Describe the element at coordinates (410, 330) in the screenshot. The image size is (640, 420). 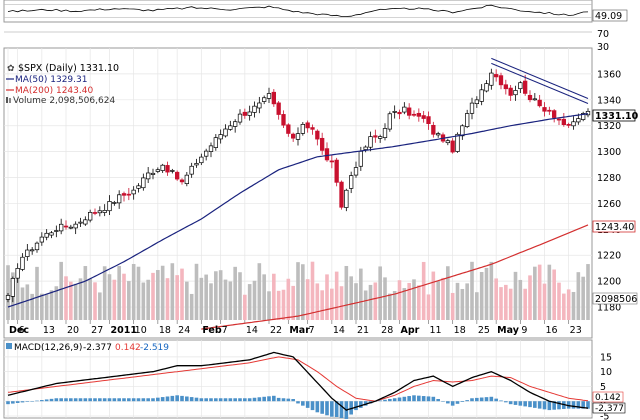
I see `x-tick-label: Apr` at that location.